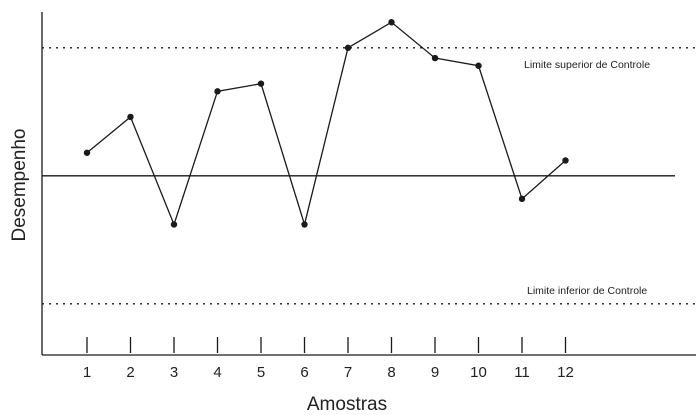  I want to click on x-tick-label-11: 11, so click(522, 372).